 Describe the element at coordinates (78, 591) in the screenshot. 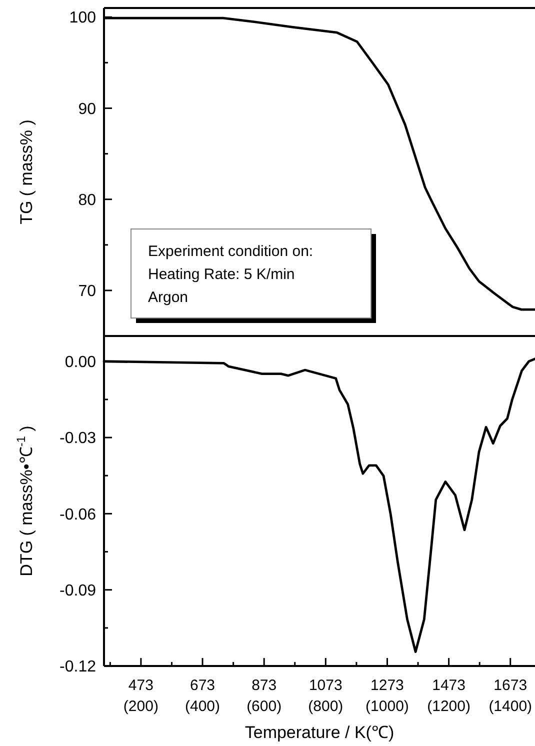

I see `y-tick-label: -0.09` at that location.